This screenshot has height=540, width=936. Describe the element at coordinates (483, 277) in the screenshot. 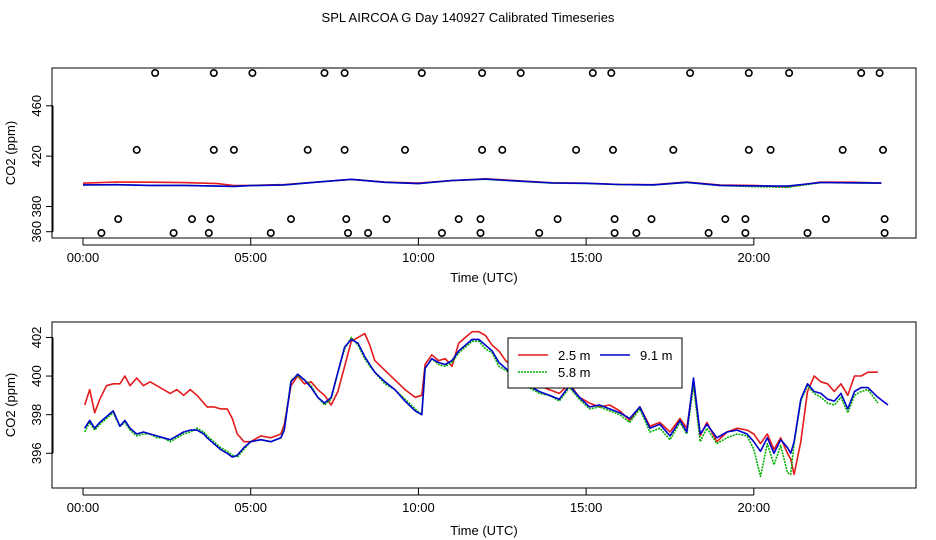

I see `panel-top-xlabel: Time (UTC)` at that location.